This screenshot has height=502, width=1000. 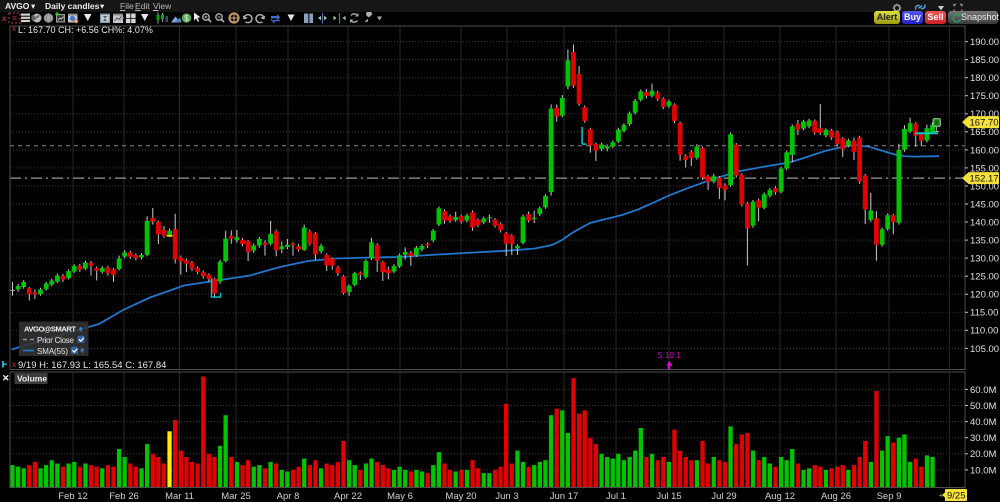 What do you see at coordinates (984, 277) in the screenshot?
I see `svg-text: 125.00` at bounding box center [984, 277].